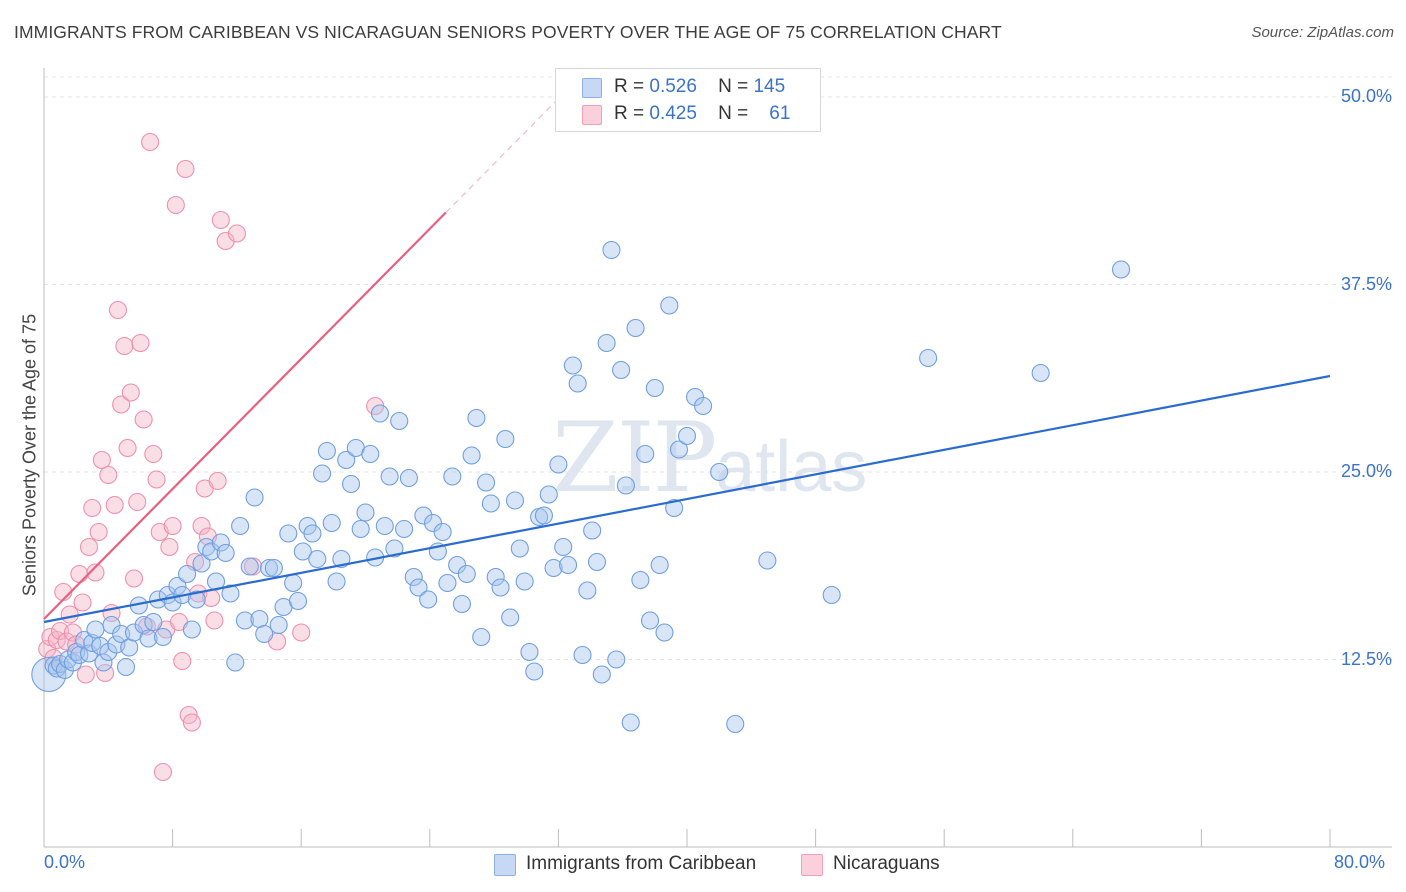 The width and height of the screenshot is (1406, 892). Describe the element at coordinates (65, 862) in the screenshot. I see `x-tick-label-min: 0.0%` at that location.